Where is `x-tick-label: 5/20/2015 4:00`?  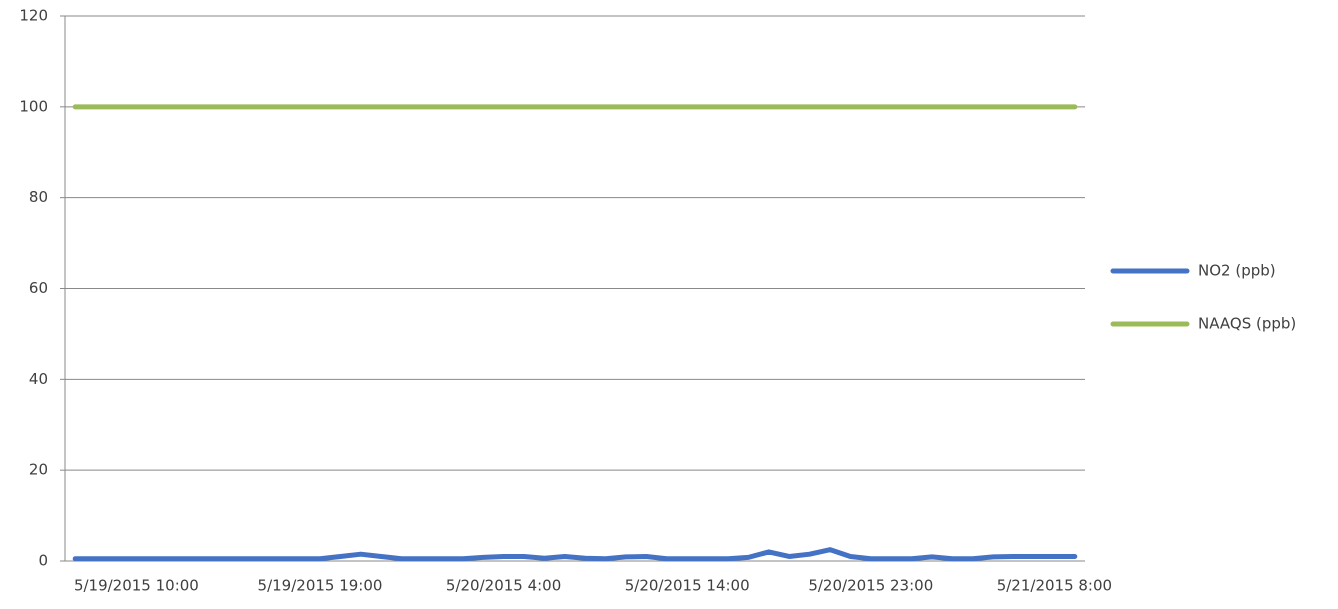 x-tick-label: 5/20/2015 4:00 is located at coordinates (503, 586).